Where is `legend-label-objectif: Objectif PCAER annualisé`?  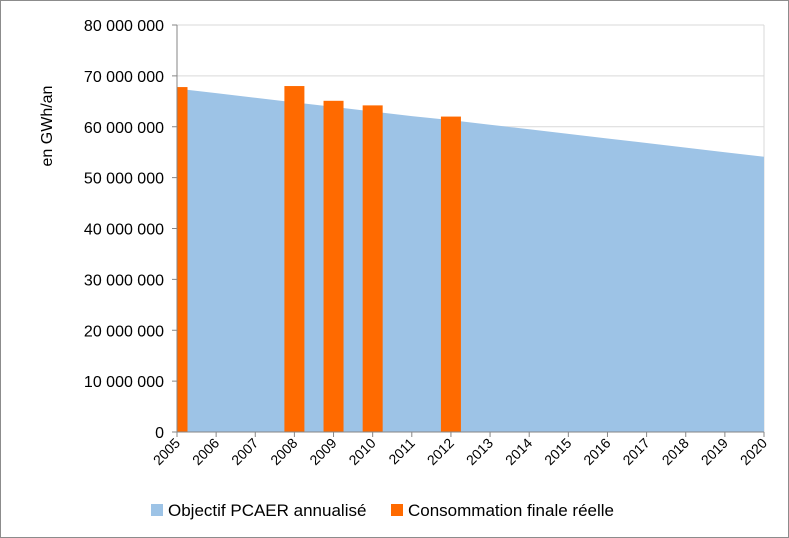 legend-label-objectif: Objectif PCAER annualisé is located at coordinates (267, 510).